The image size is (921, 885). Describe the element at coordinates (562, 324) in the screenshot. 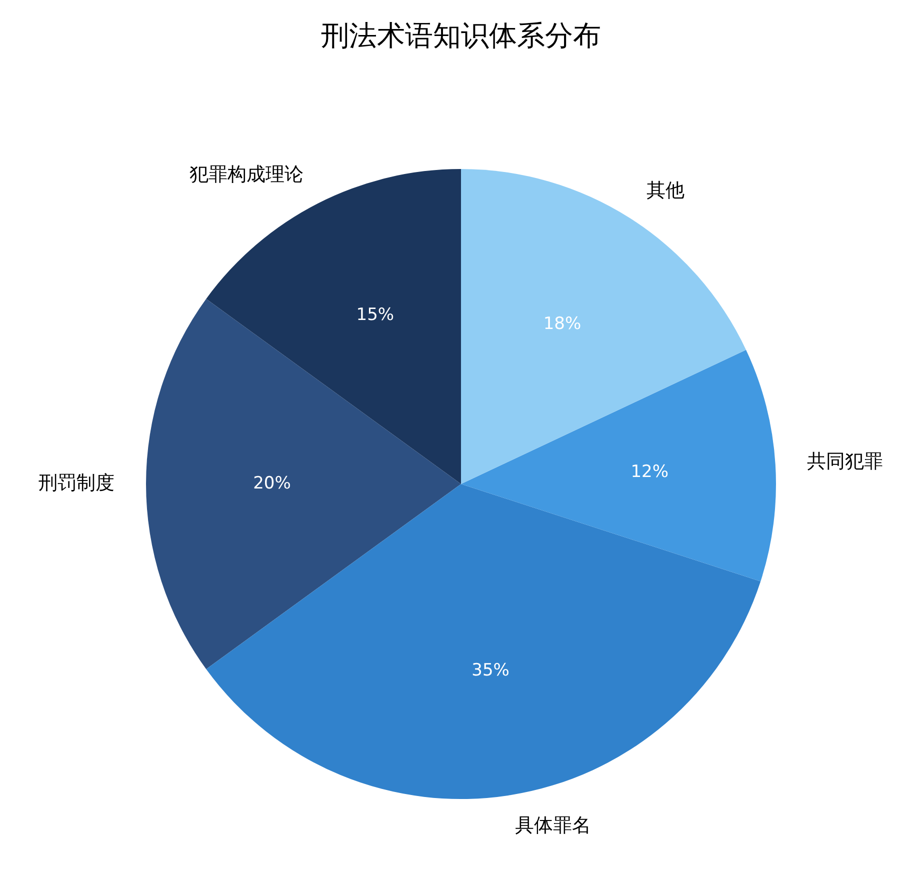

I see `data-label: 18%` at that location.